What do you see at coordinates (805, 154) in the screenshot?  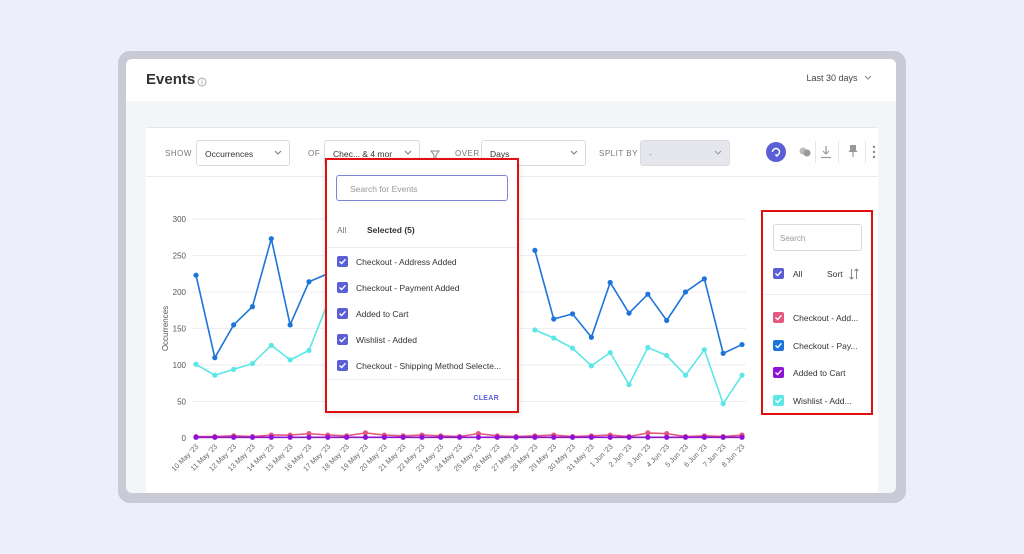 I see `compare-icon` at bounding box center [805, 154].